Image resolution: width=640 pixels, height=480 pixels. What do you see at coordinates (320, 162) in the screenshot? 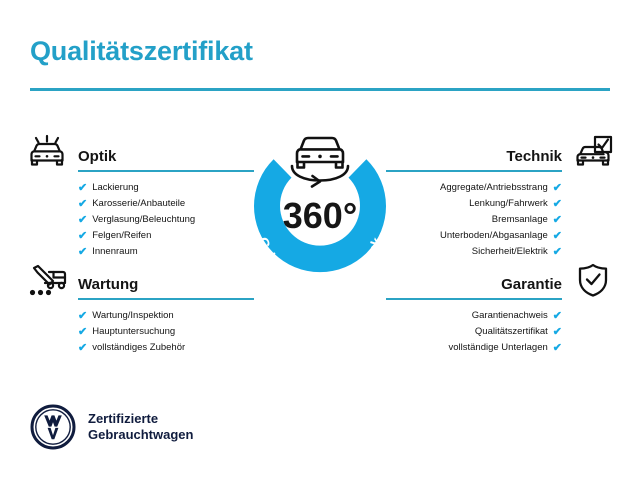
I see `car-rotation-360-icon` at bounding box center [320, 162].